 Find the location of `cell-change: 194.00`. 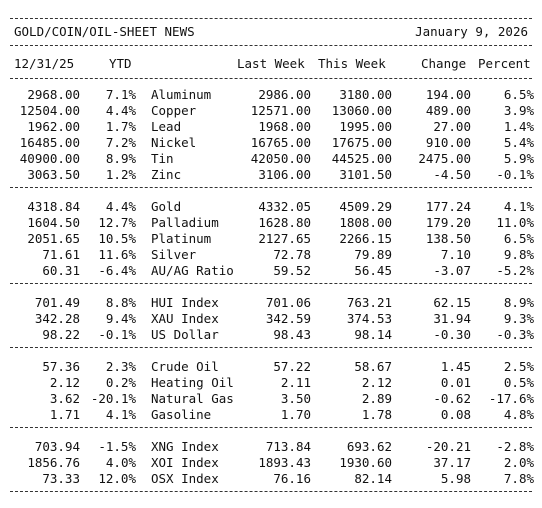

cell-change: 194.00 is located at coordinates (448, 94).